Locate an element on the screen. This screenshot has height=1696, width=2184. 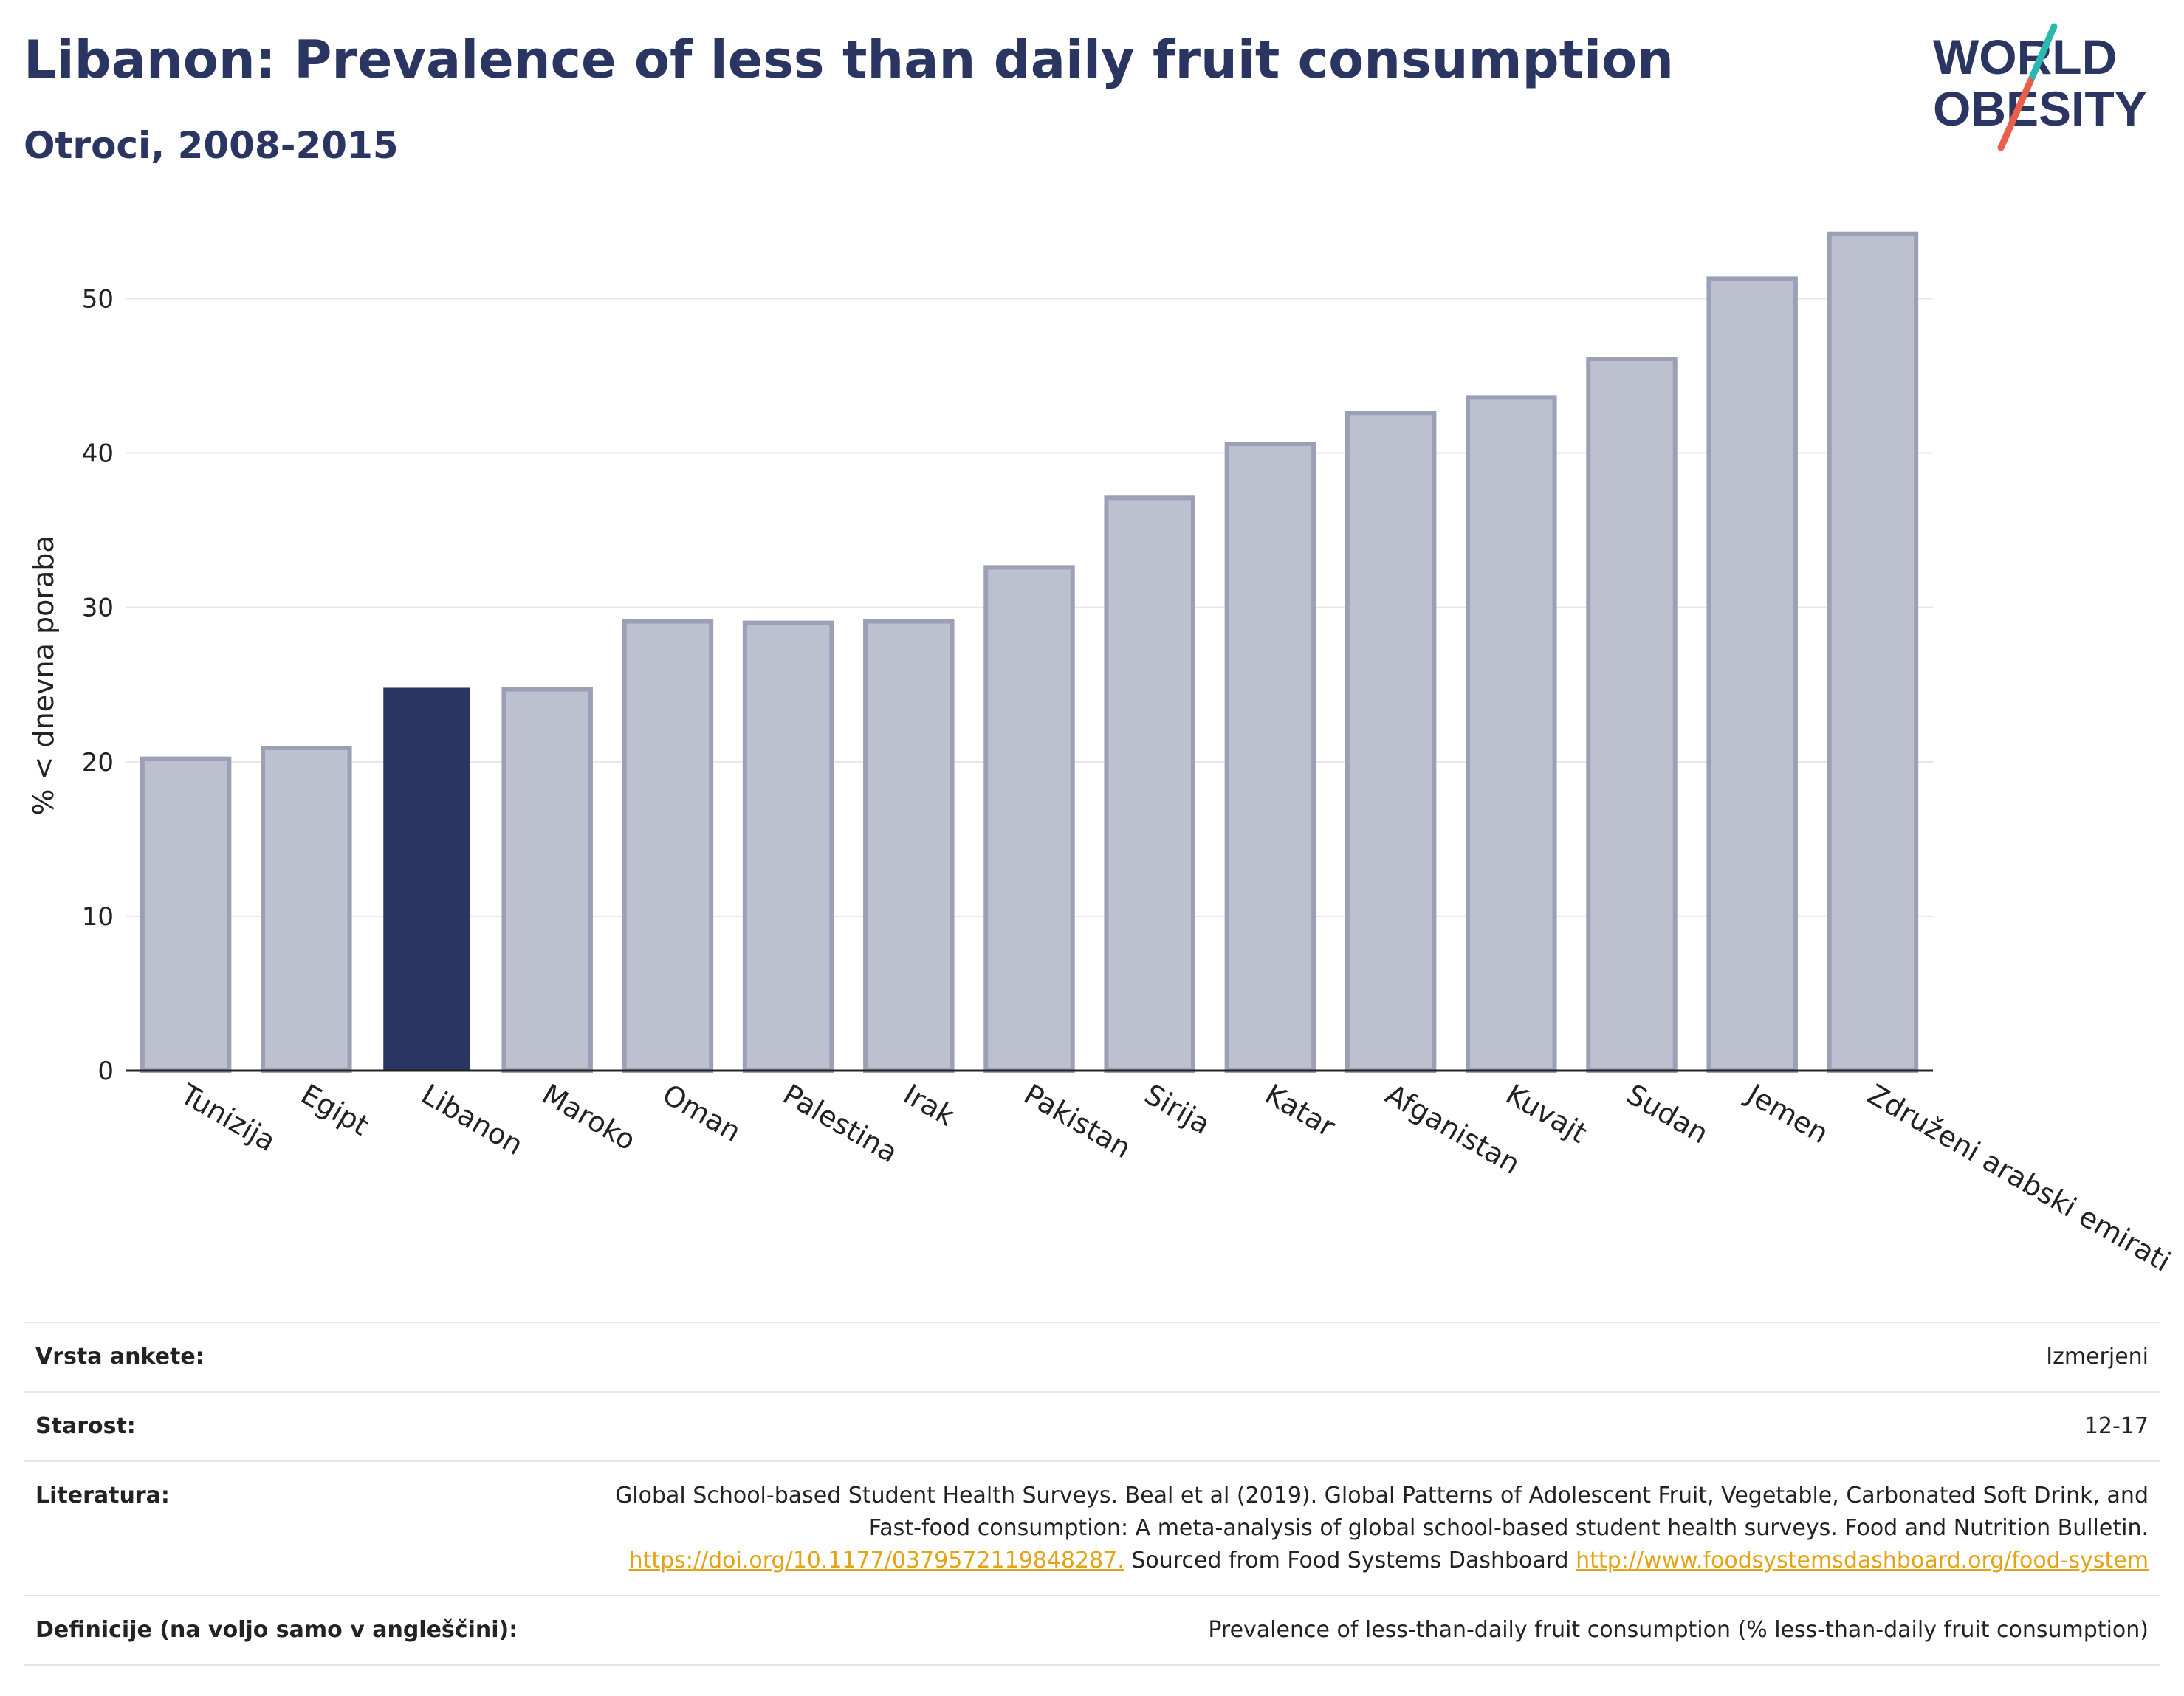
y-tick-label: 40 is located at coordinates (98, 454).